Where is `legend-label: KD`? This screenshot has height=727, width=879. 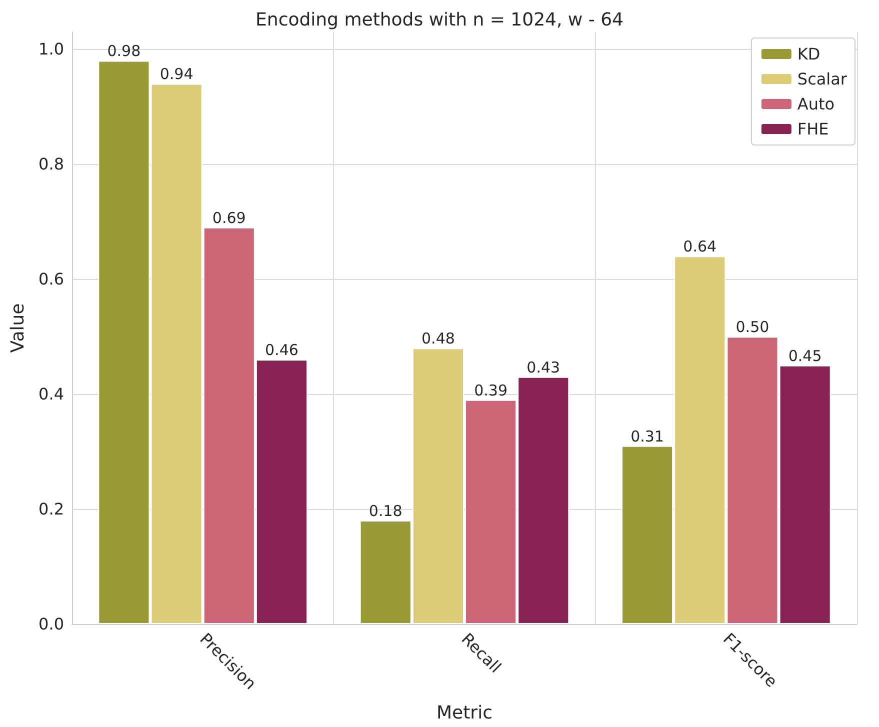
legend-label: KD is located at coordinates (808, 54).